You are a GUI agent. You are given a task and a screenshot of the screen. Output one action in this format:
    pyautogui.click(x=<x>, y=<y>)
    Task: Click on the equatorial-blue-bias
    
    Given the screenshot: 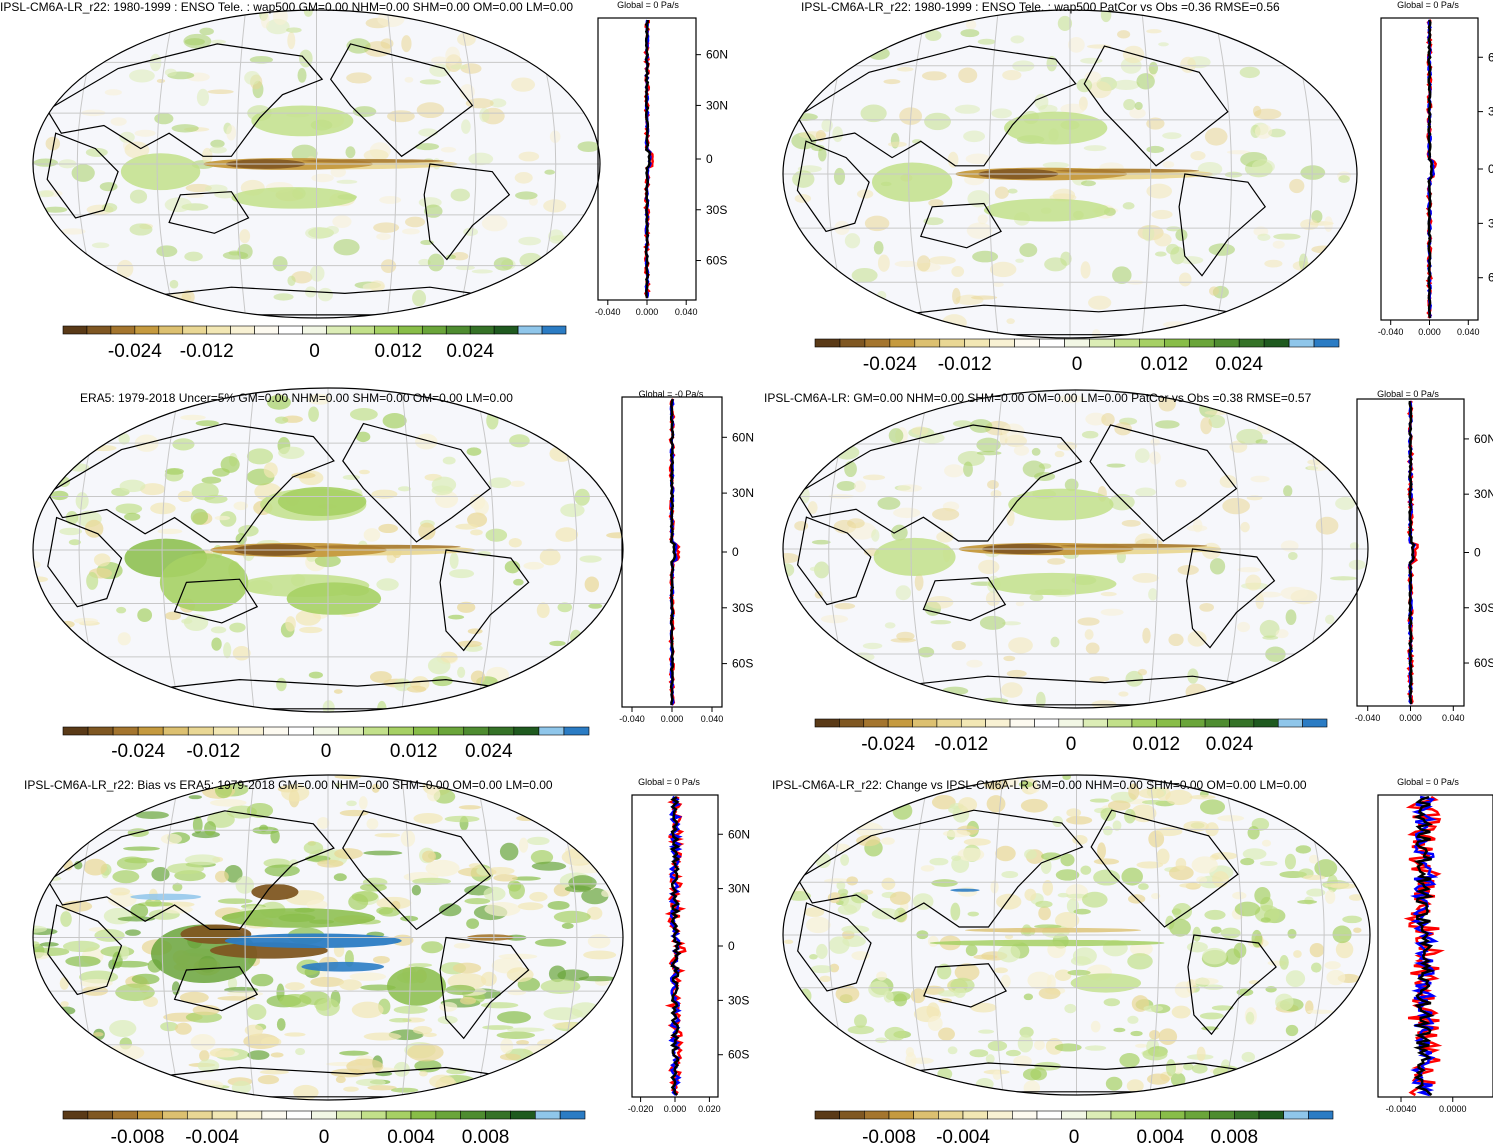 What is the action you would take?
    pyautogui.click(x=313, y=941)
    